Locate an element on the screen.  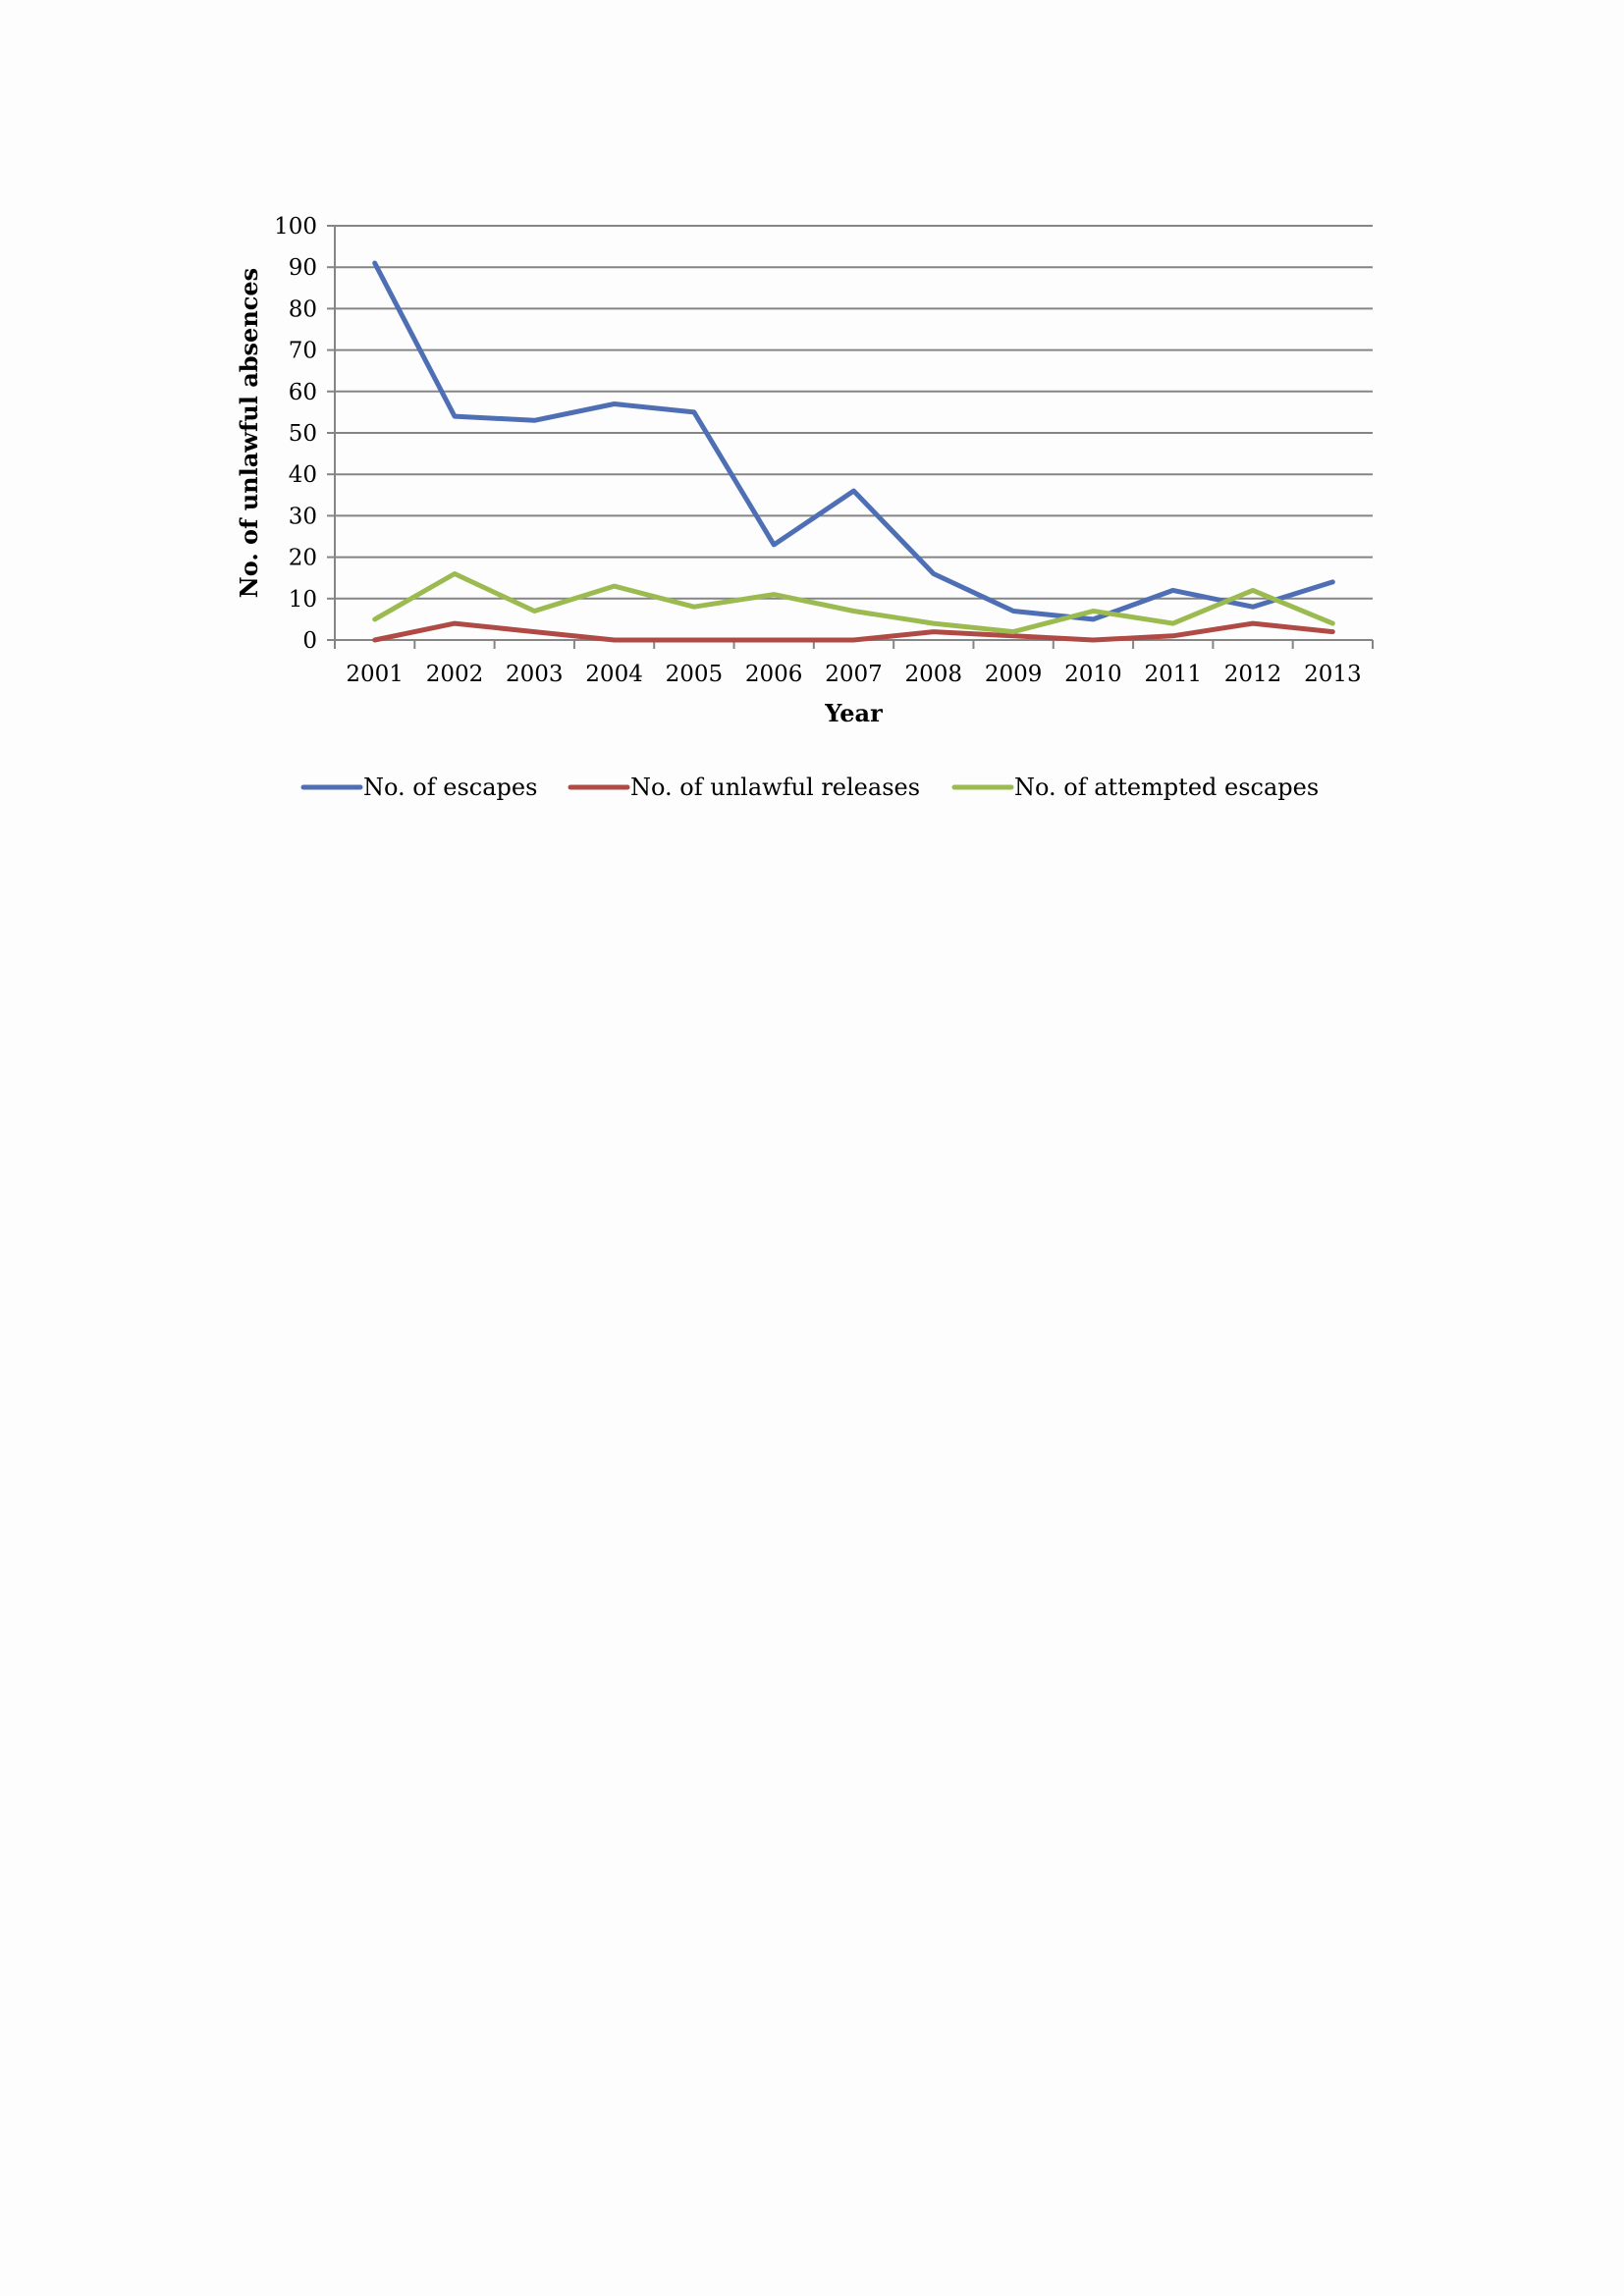
y-tick-label: 0 is located at coordinates (309, 641).